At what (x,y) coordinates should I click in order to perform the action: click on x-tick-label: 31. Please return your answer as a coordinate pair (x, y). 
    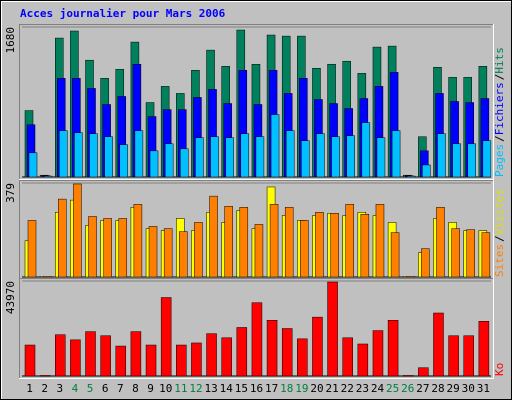
    Looking at the image, I should click on (483, 388).